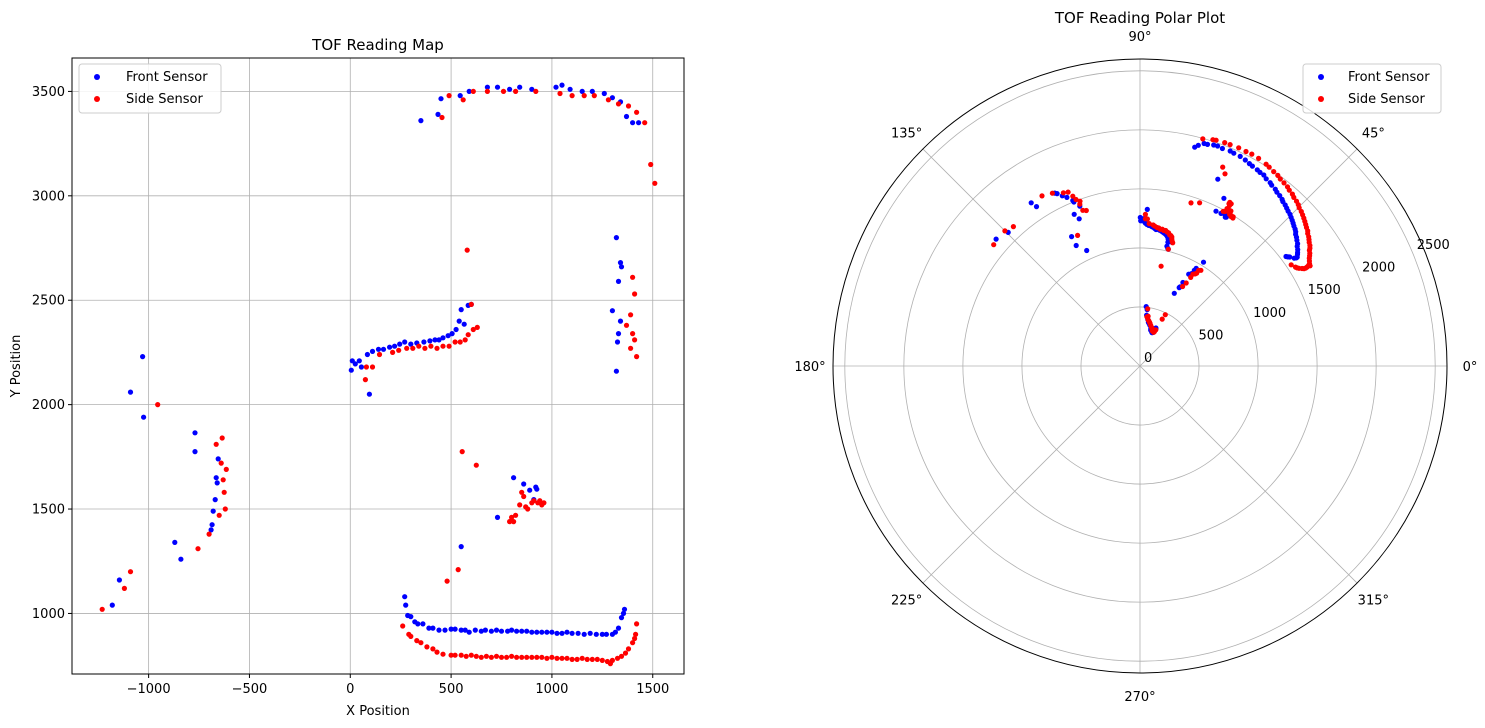 This screenshot has height=728, width=1485. What do you see at coordinates (48, 196) in the screenshot?
I see `y-tick-label: 3000` at bounding box center [48, 196].